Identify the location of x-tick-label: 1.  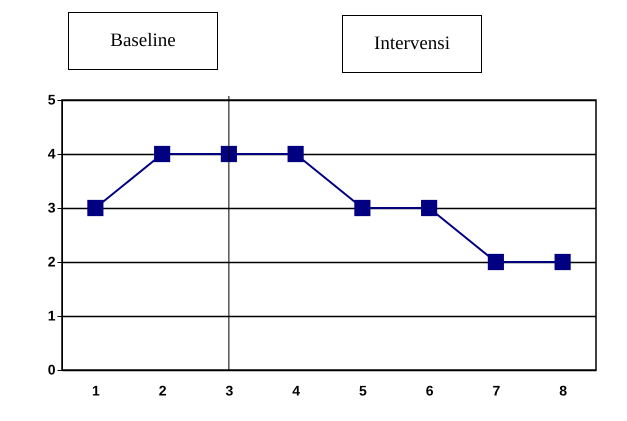
(96, 390).